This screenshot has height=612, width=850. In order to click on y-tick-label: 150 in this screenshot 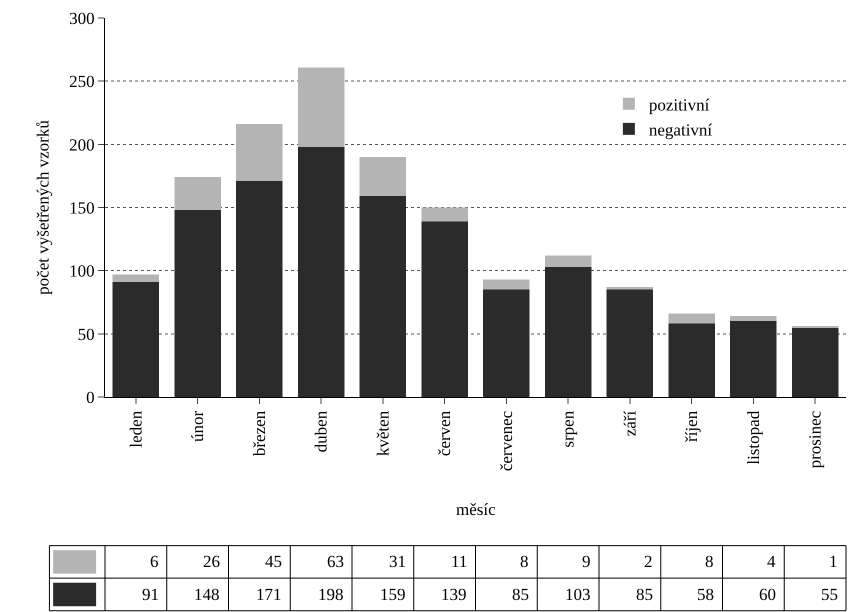, I will do `click(82, 208)`.